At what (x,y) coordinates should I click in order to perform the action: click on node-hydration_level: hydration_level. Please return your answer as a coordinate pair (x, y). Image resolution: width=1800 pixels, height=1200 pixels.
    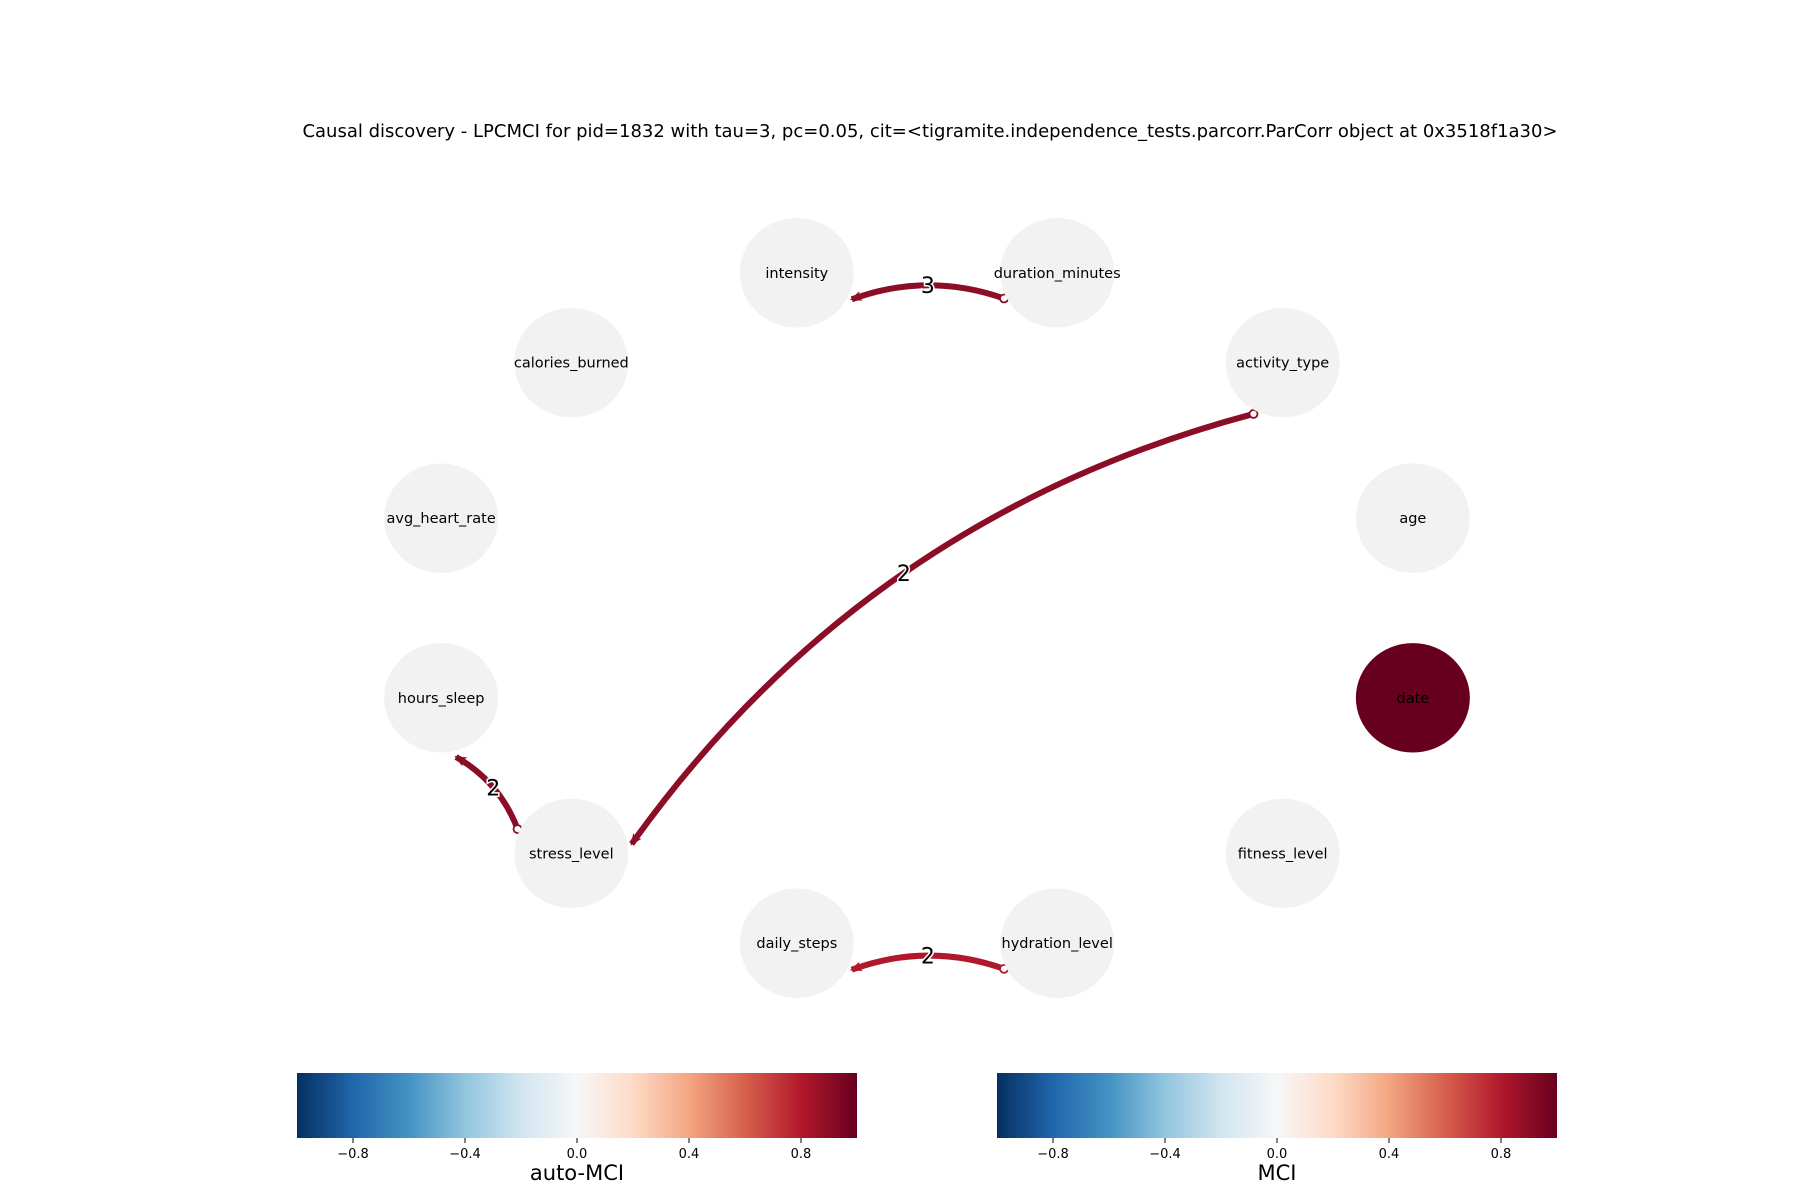
    Looking at the image, I should click on (1057, 942).